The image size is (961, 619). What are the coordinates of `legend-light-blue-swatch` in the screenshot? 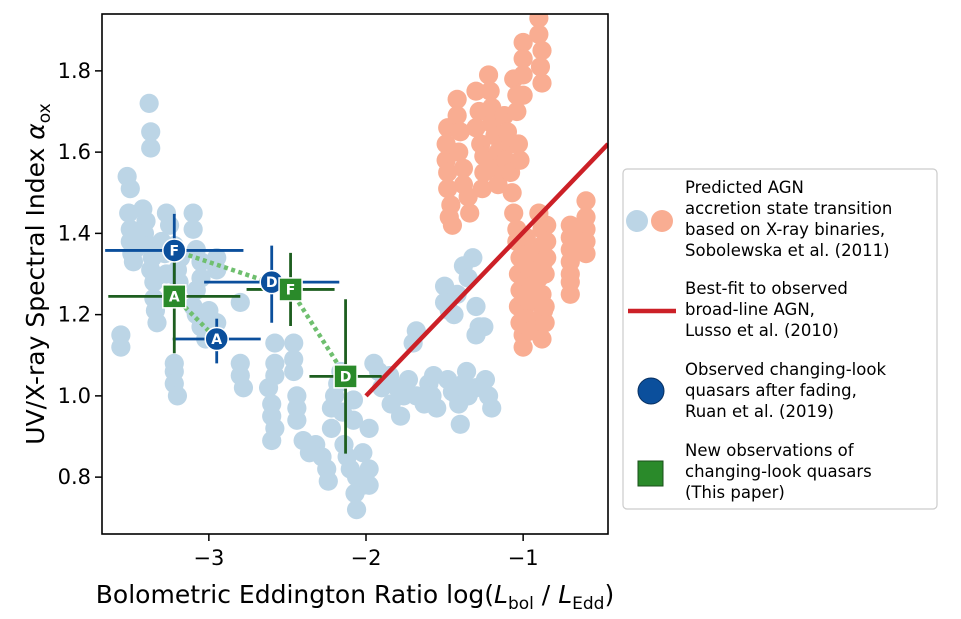 It's located at (637, 221).